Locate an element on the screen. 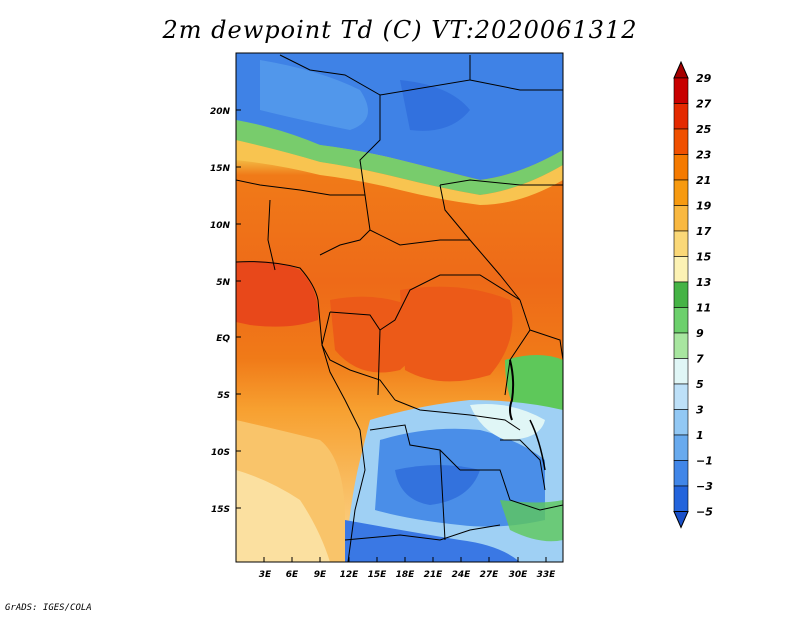 The image size is (800, 618). lon-label: 21E is located at coordinates (434, 575).